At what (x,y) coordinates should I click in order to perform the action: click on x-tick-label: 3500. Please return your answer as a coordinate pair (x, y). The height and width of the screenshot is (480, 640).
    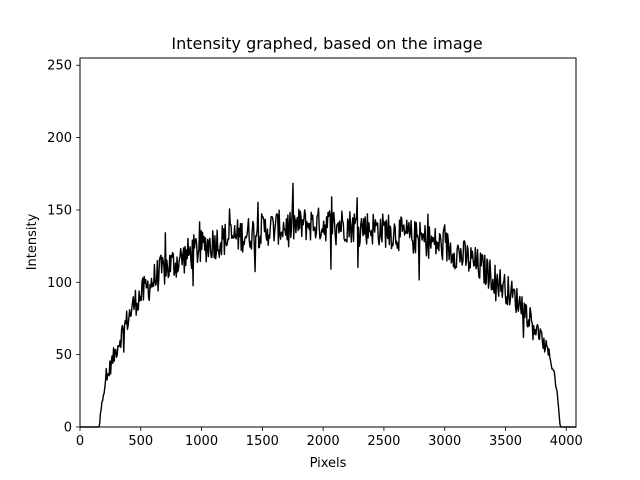
    Looking at the image, I should click on (505, 441).